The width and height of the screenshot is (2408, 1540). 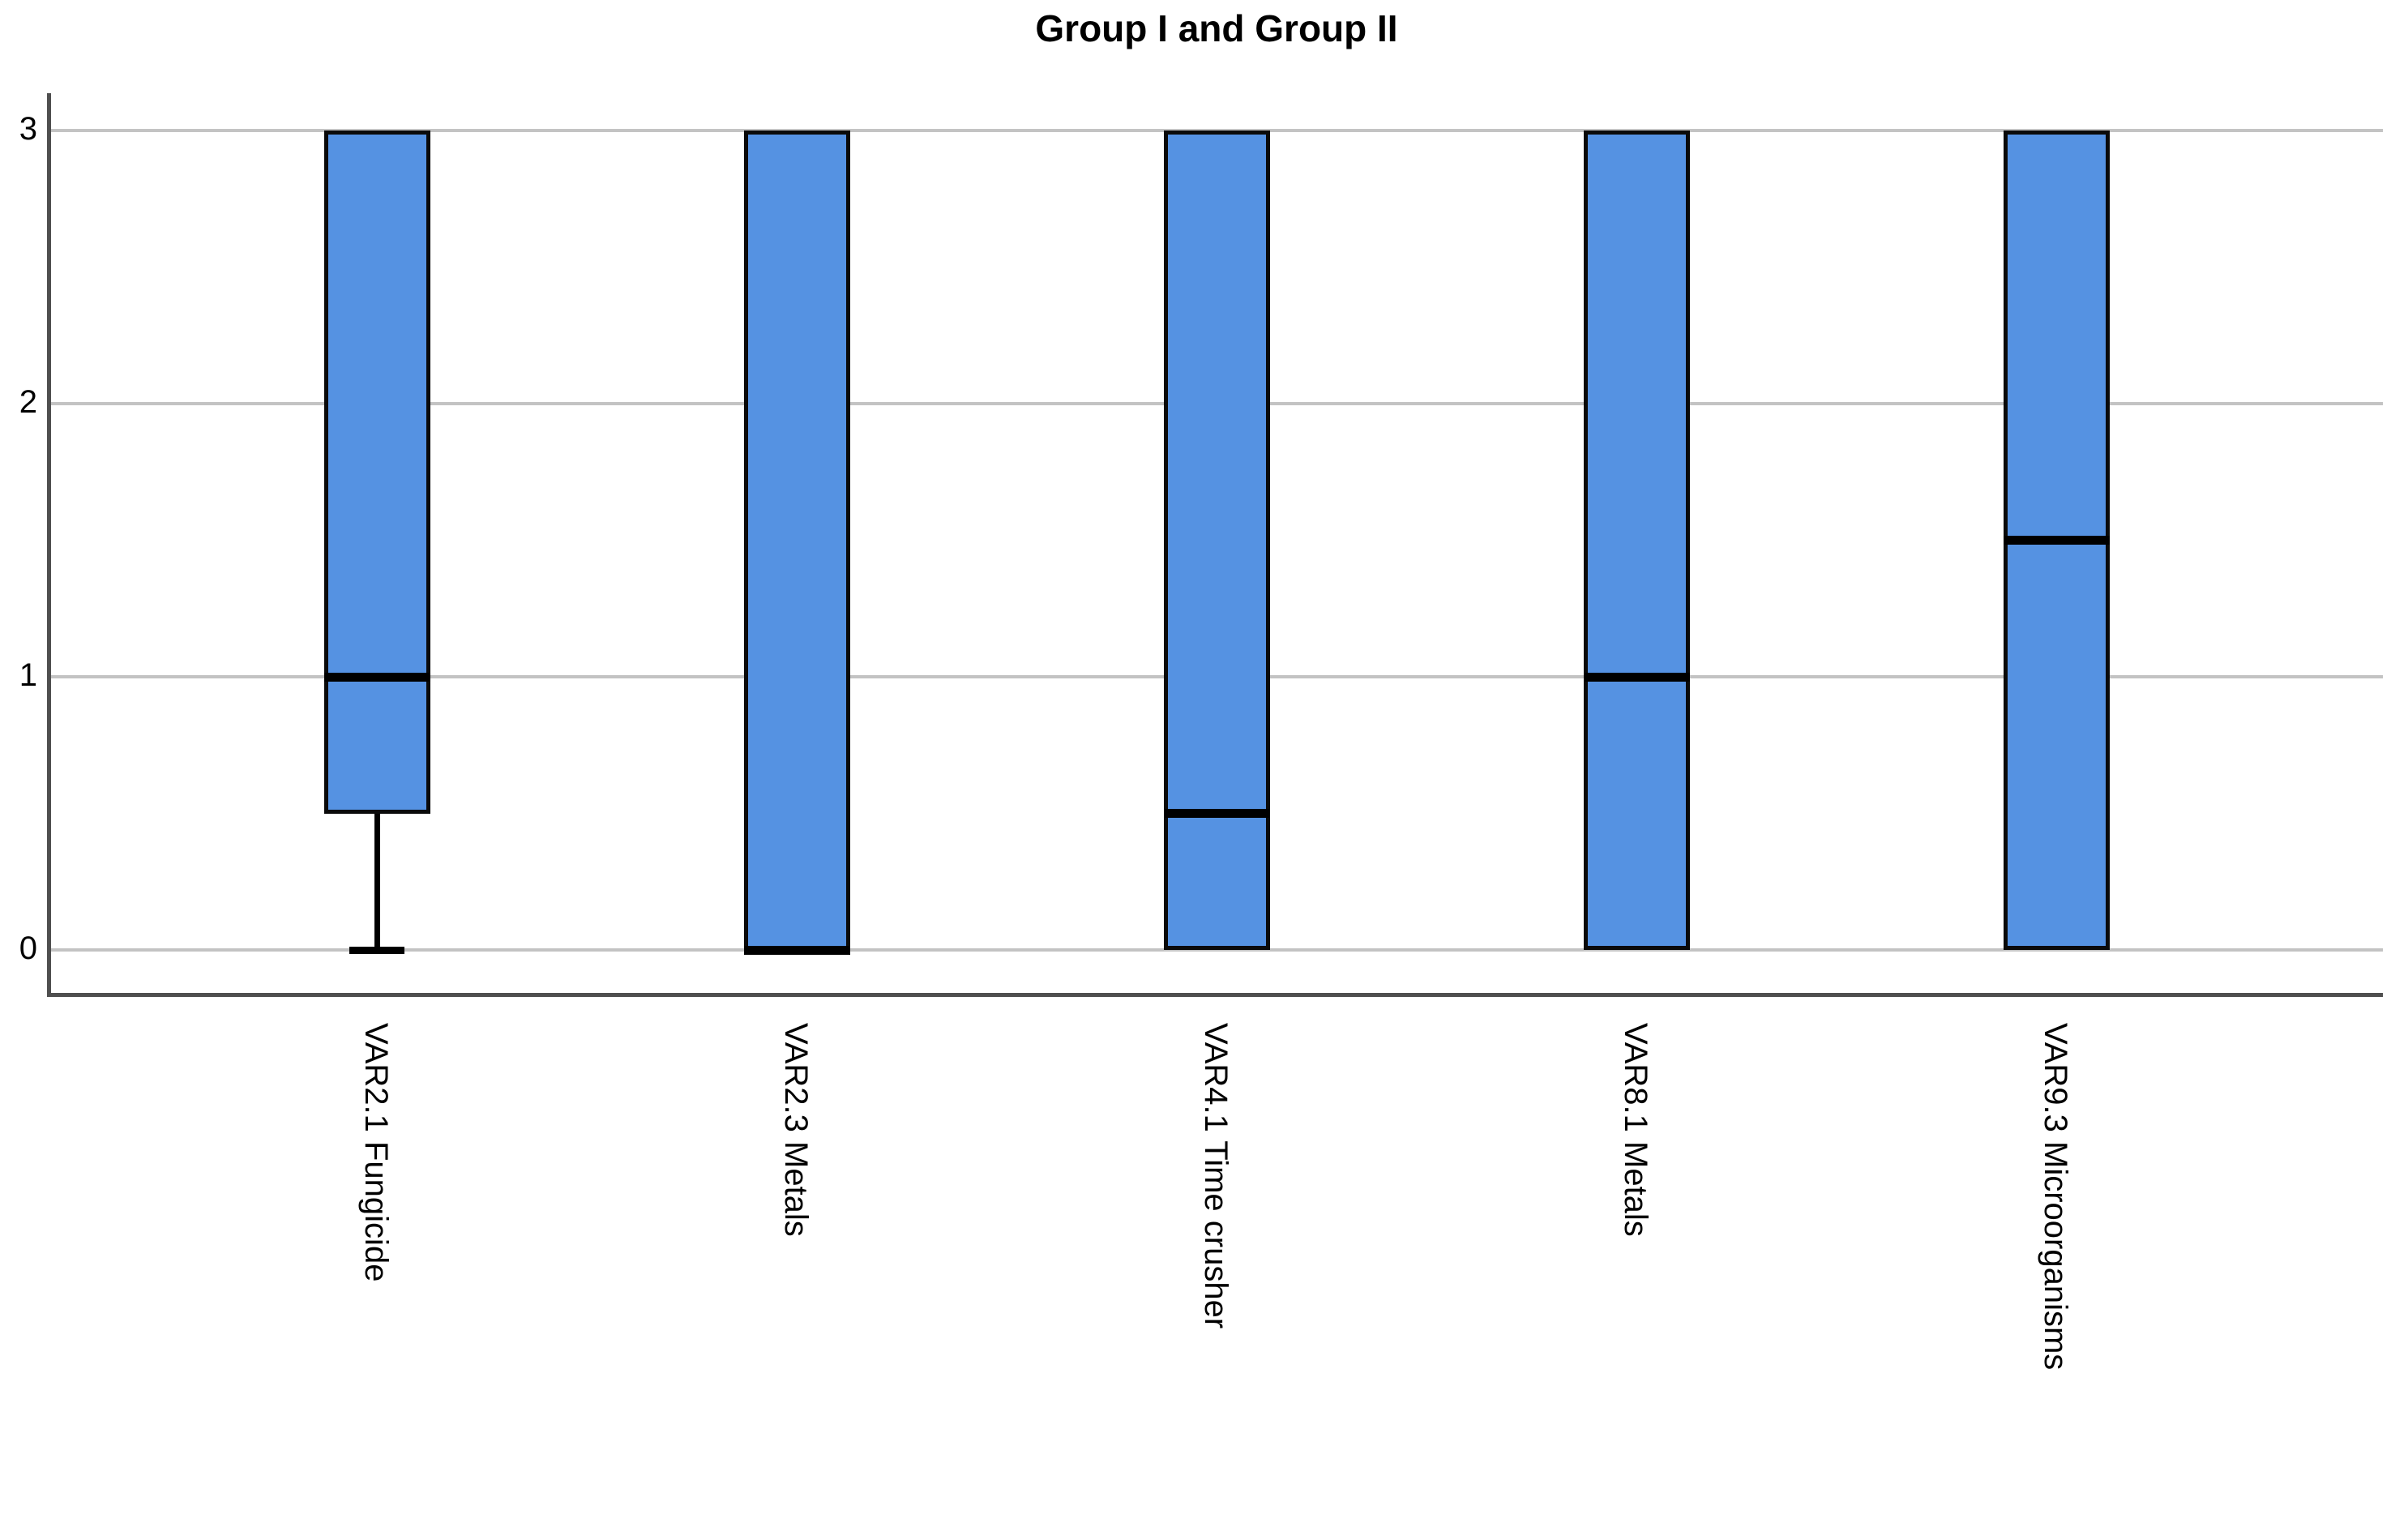 What do you see at coordinates (1217, 950) in the screenshot?
I see `gridline` at bounding box center [1217, 950].